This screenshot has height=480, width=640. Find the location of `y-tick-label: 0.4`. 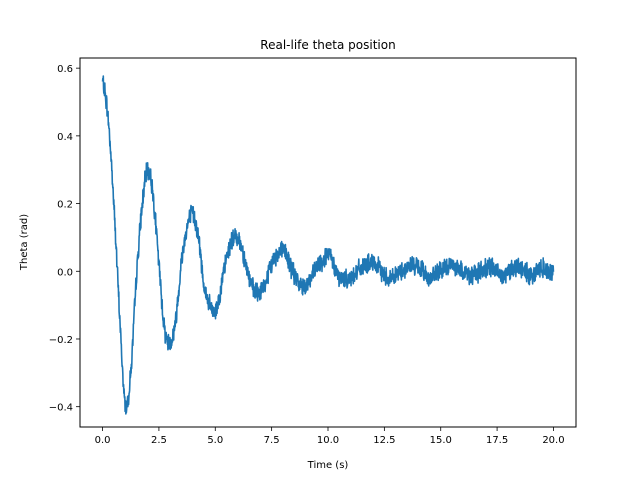

y-tick-label: 0.4 is located at coordinates (65, 137).